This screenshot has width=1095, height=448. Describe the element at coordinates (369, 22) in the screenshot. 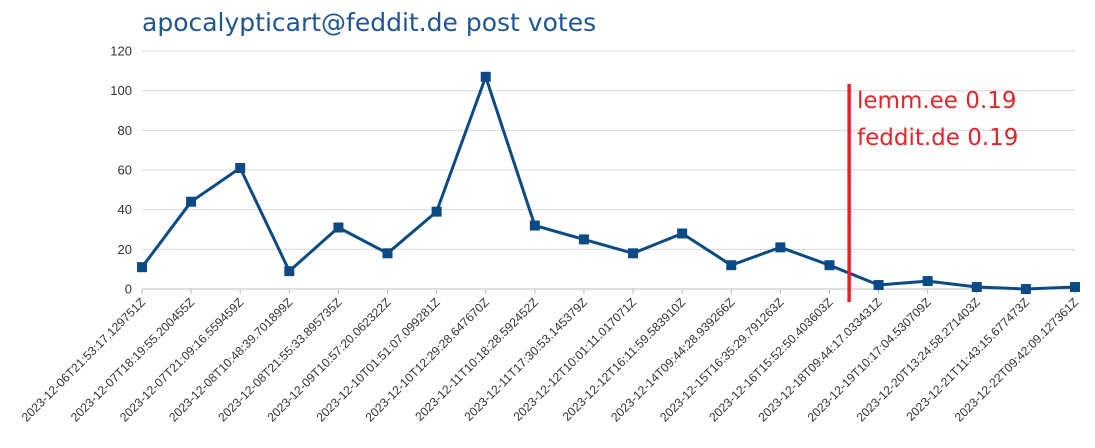

I see `chart-title: apocalypticart@feddit.de post votes` at that location.